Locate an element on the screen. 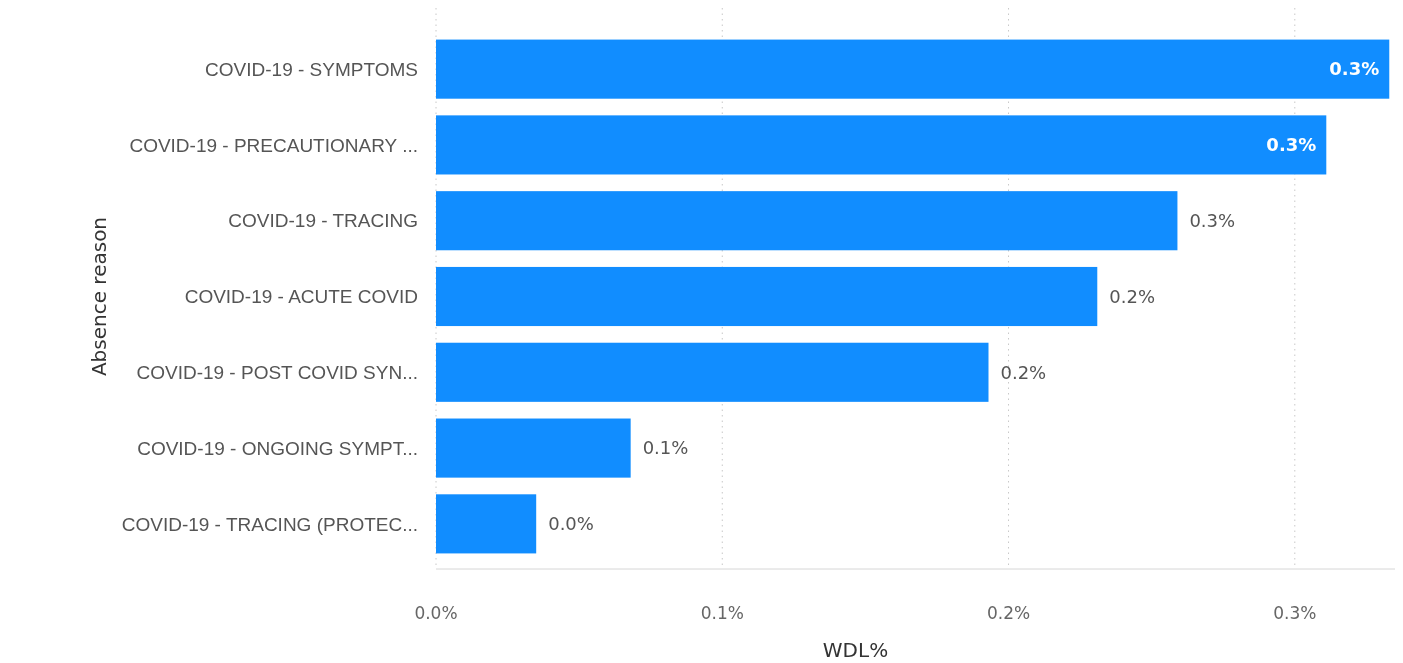 The height and width of the screenshot is (663, 1403). x-tick-label: 0.2% is located at coordinates (1008, 613).